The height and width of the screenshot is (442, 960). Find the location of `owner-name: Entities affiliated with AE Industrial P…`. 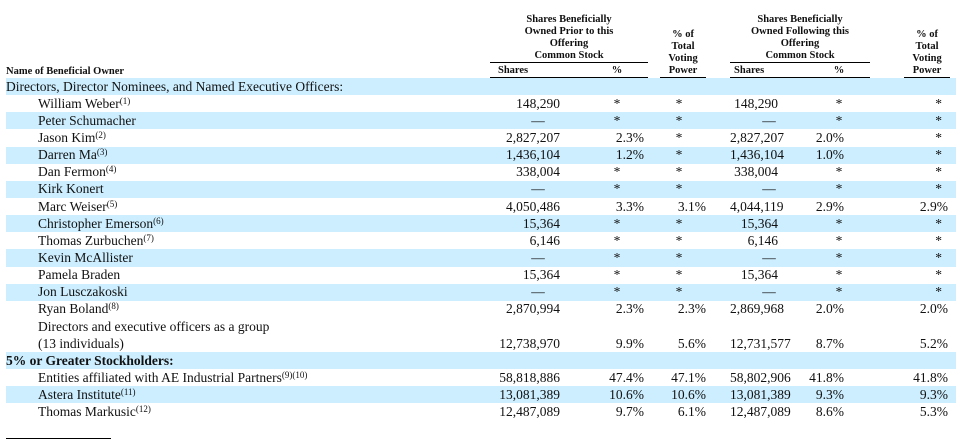

owner-name: Entities affiliated with AE Industrial P… is located at coordinates (248, 378).